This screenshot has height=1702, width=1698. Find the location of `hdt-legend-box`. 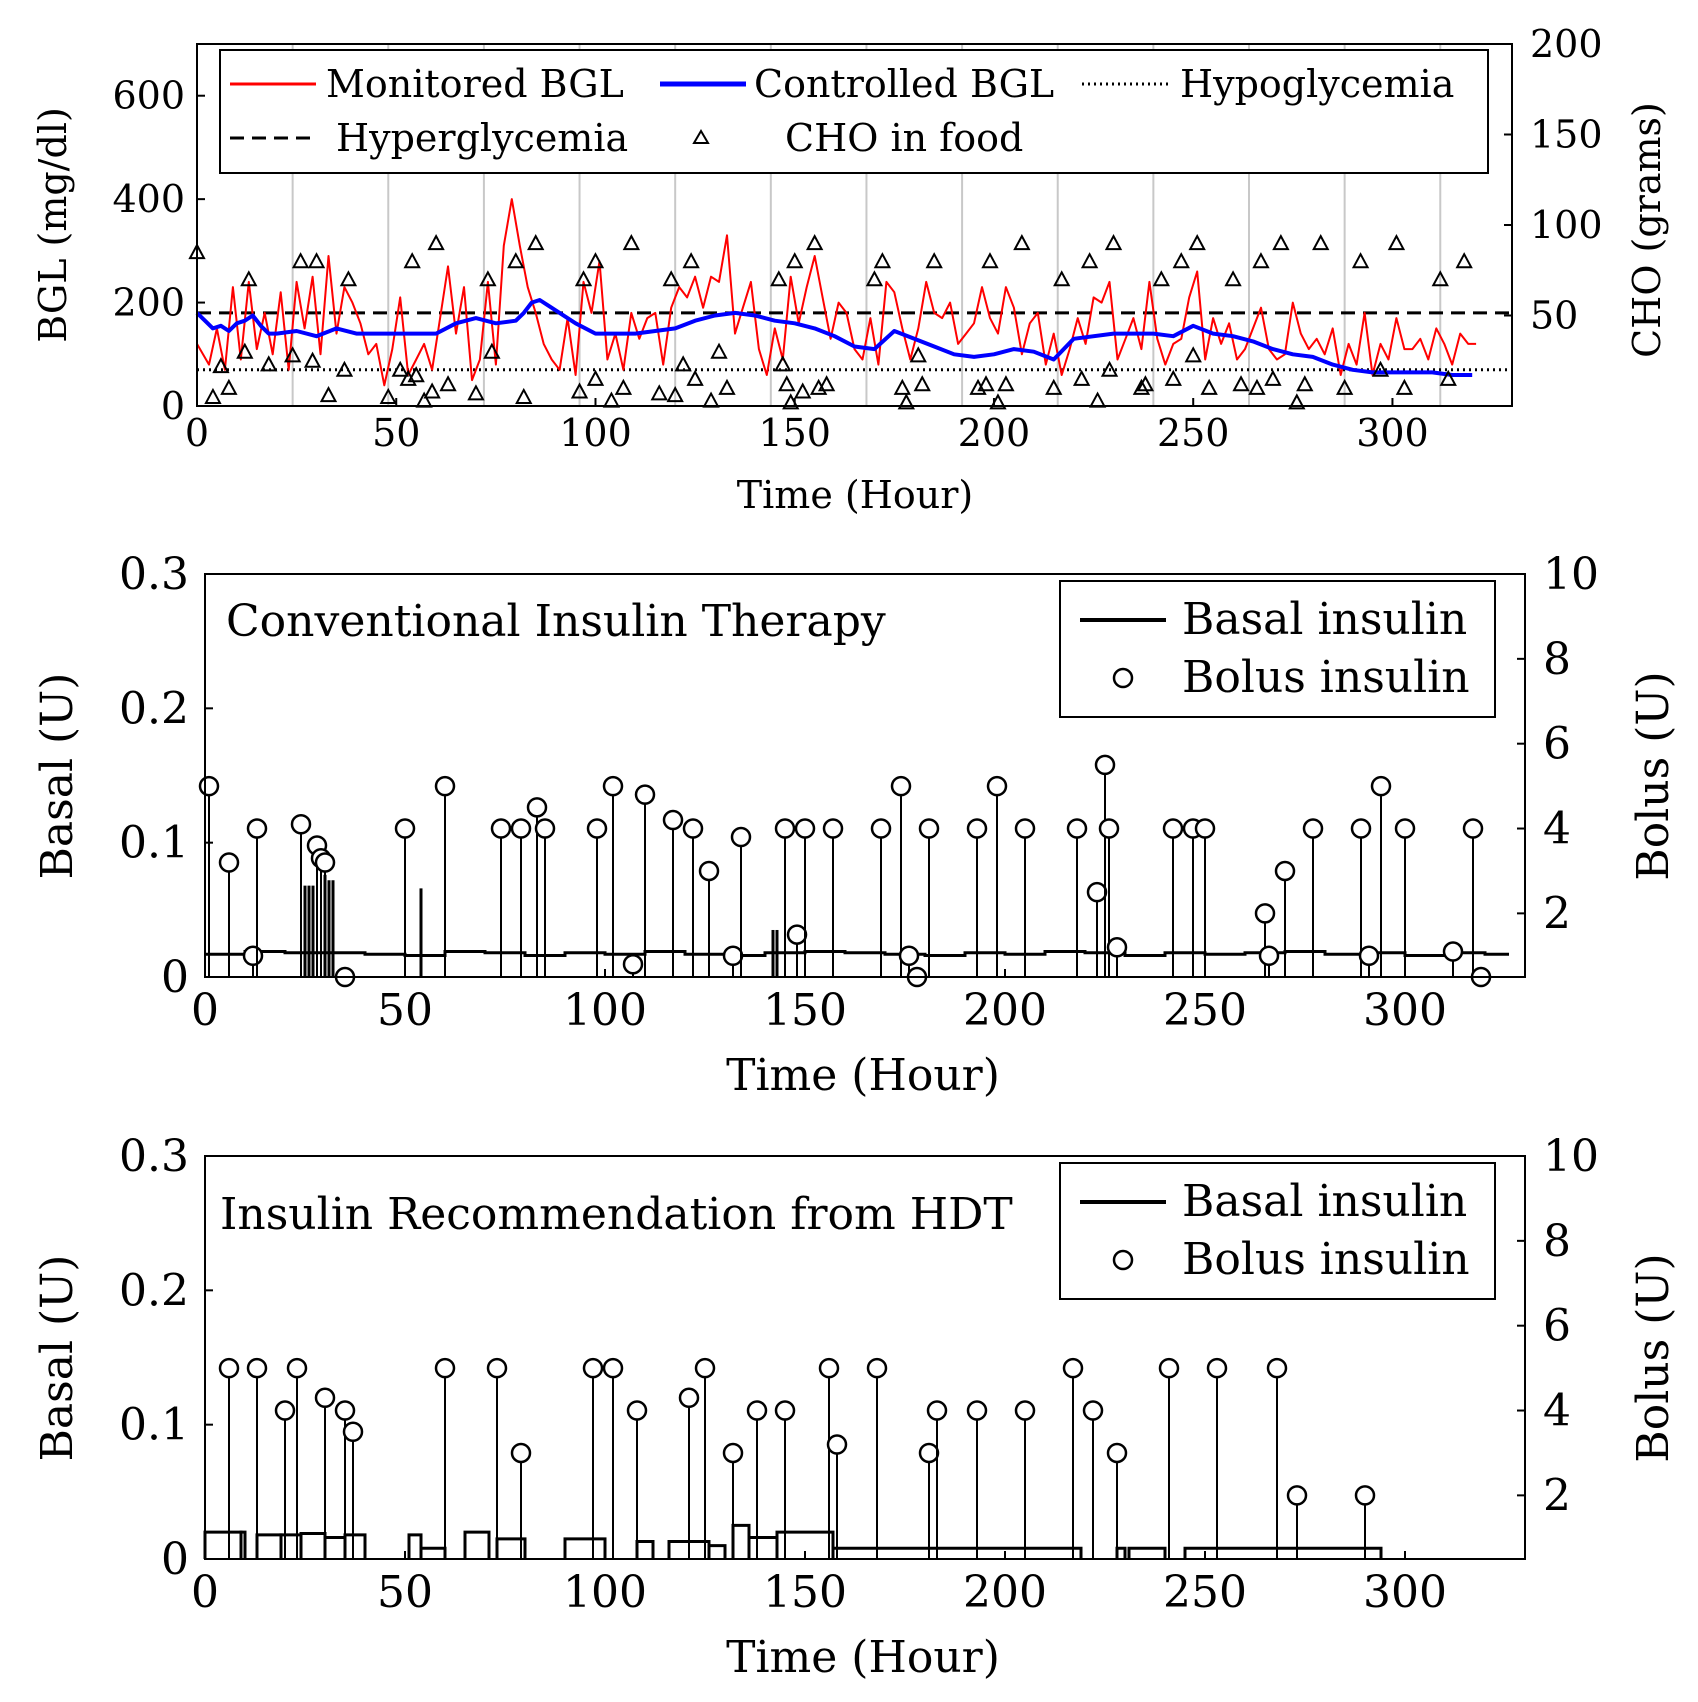

hdt-legend-box is located at coordinates (1277, 1231).